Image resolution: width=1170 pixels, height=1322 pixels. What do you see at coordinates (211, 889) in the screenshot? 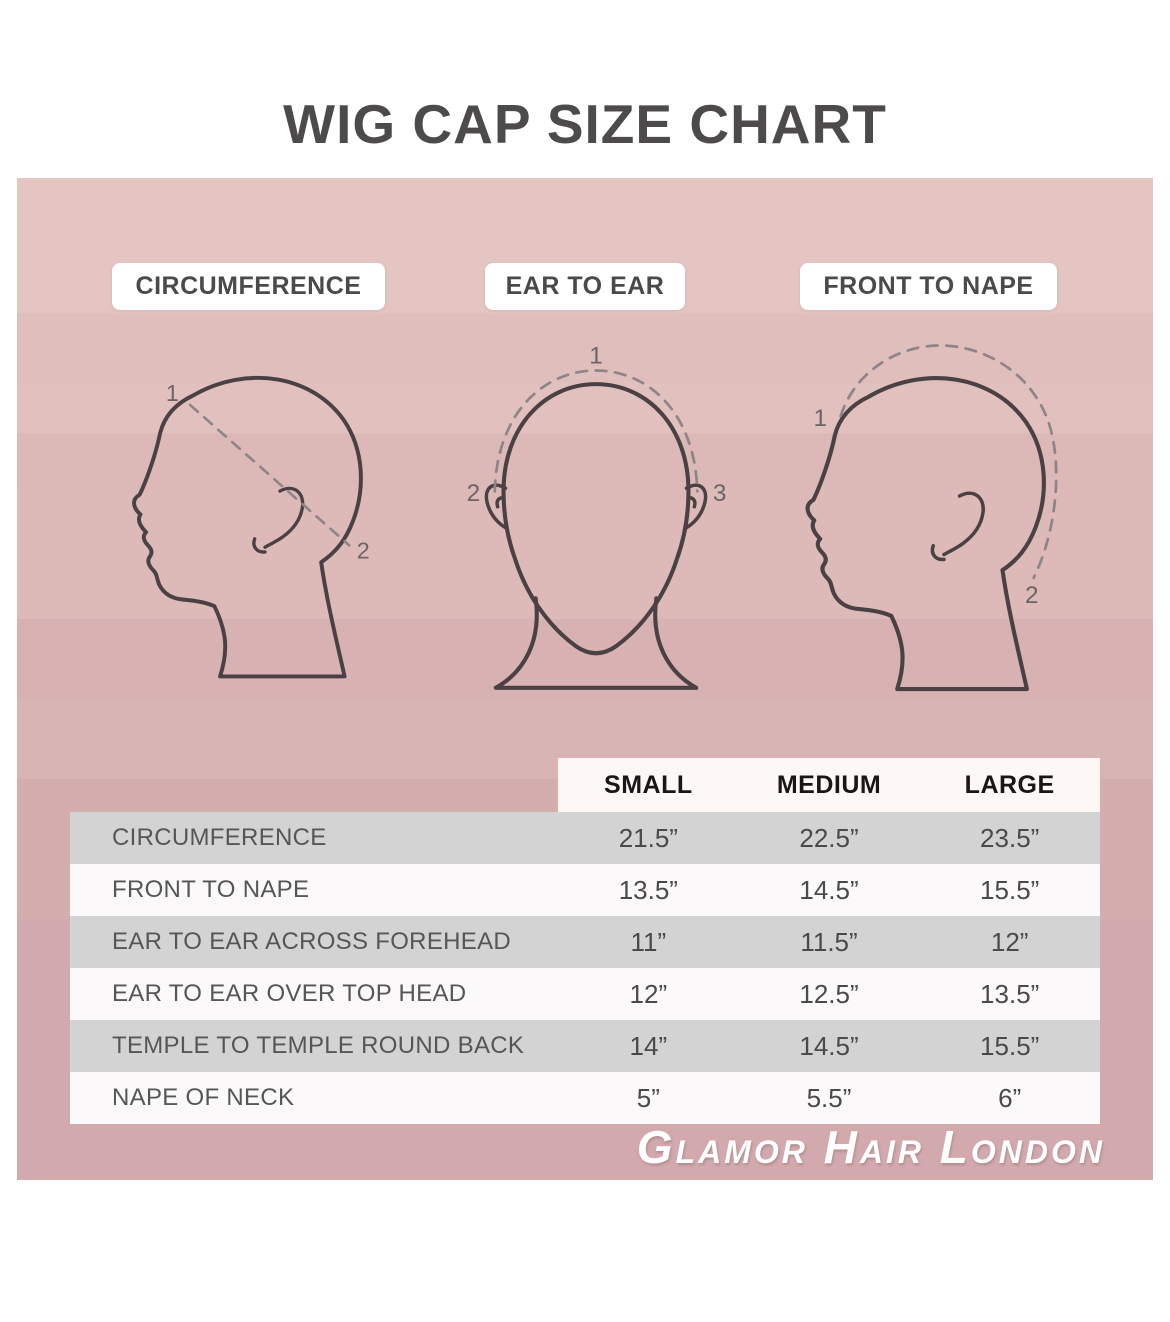
I see `row-label: FRONT TO NAPE` at bounding box center [211, 889].